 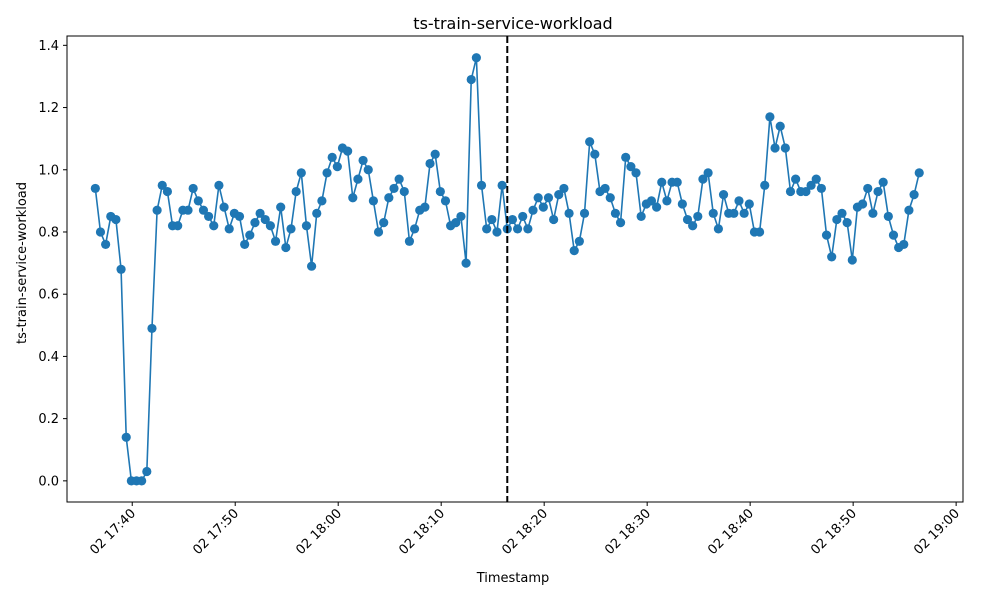 What do you see at coordinates (48, 170) in the screenshot?
I see `y-tick-label: 1.0` at bounding box center [48, 170].